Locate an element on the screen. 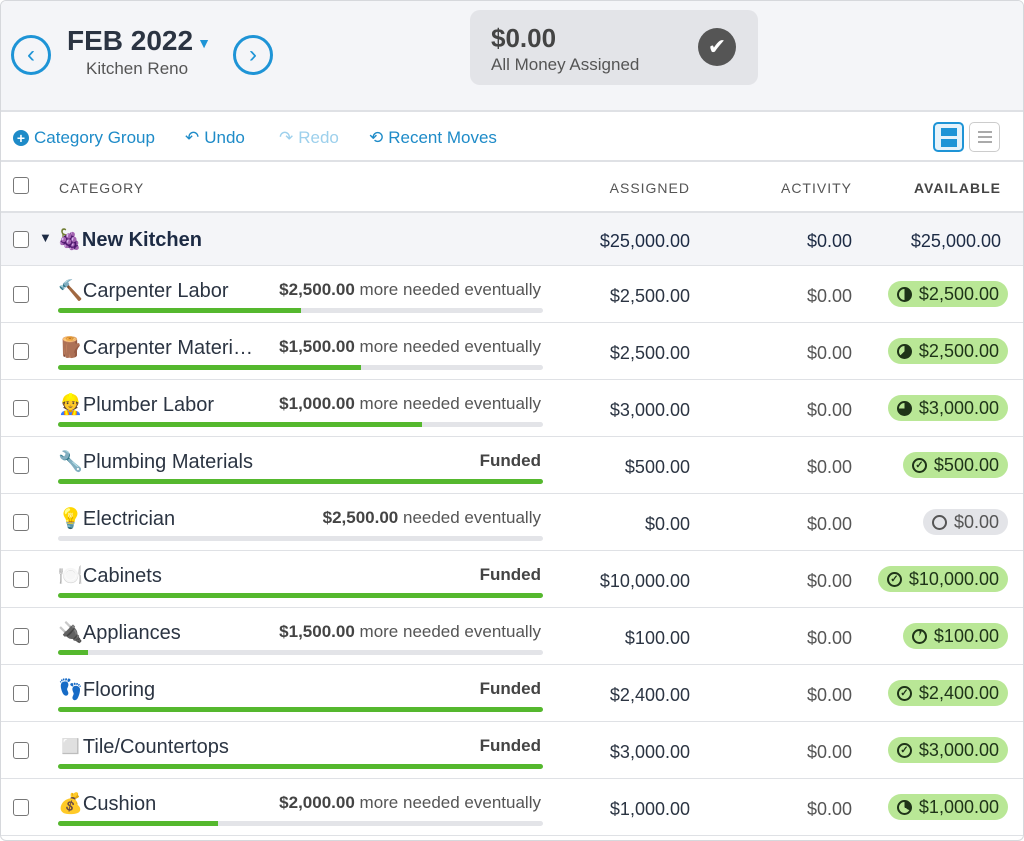 The width and height of the screenshot is (1024, 841). group-assigned: $25,000.00 is located at coordinates (644, 241).